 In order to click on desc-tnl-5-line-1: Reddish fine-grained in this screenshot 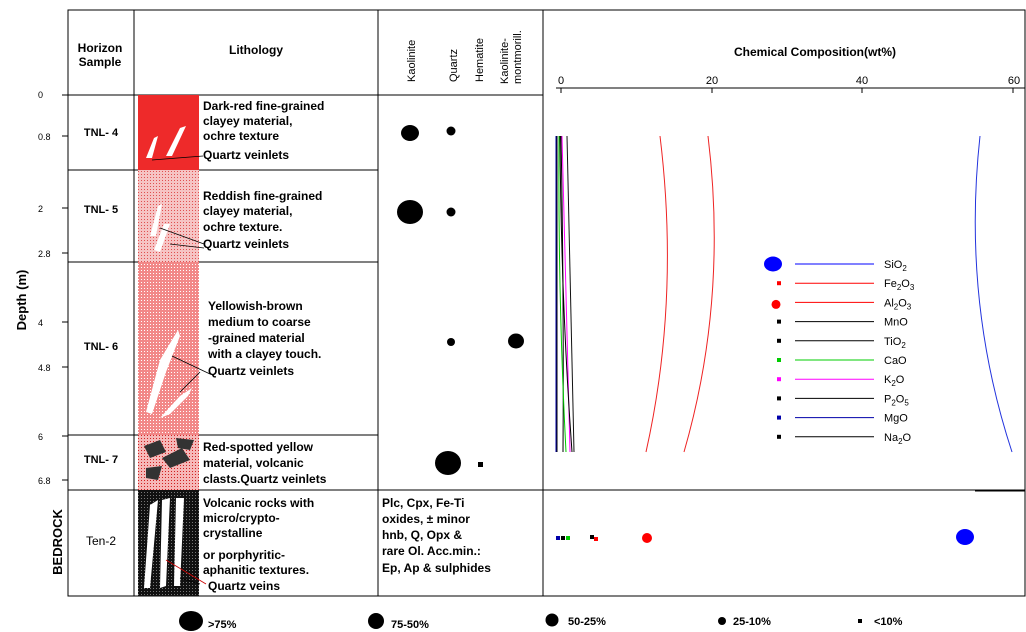, I will do `click(262, 196)`.